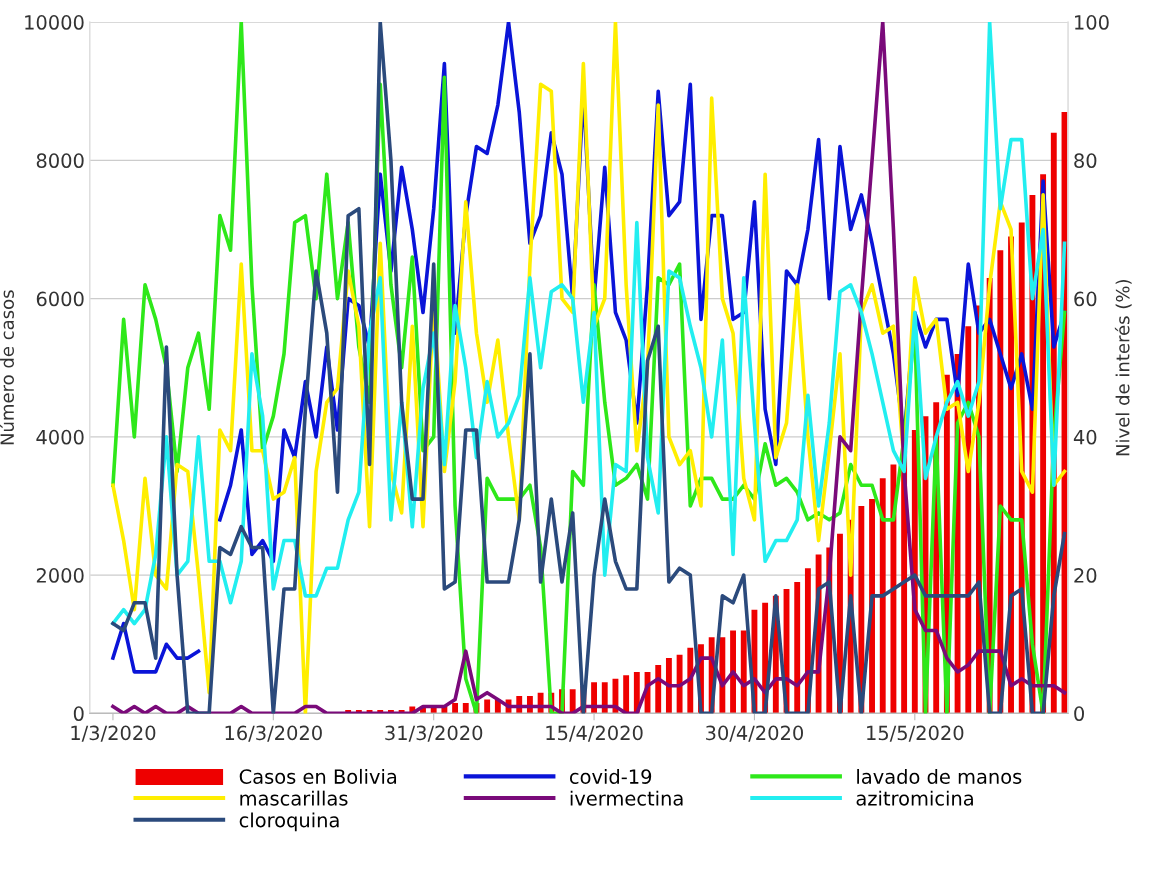 The height and width of the screenshot is (884, 1166). Describe the element at coordinates (60, 299) in the screenshot. I see `y-tick-label: 6000` at that location.